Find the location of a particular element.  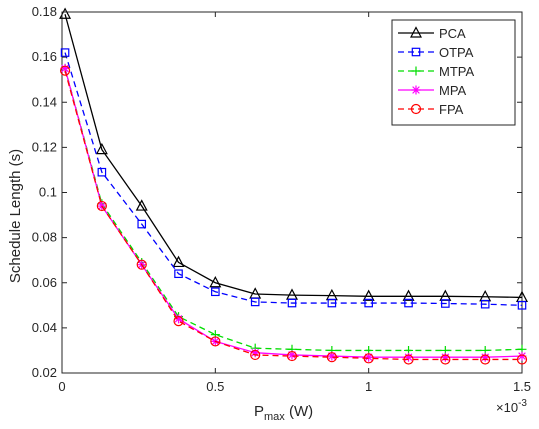

legend-label-fpa: FPA is located at coordinates (451, 109).